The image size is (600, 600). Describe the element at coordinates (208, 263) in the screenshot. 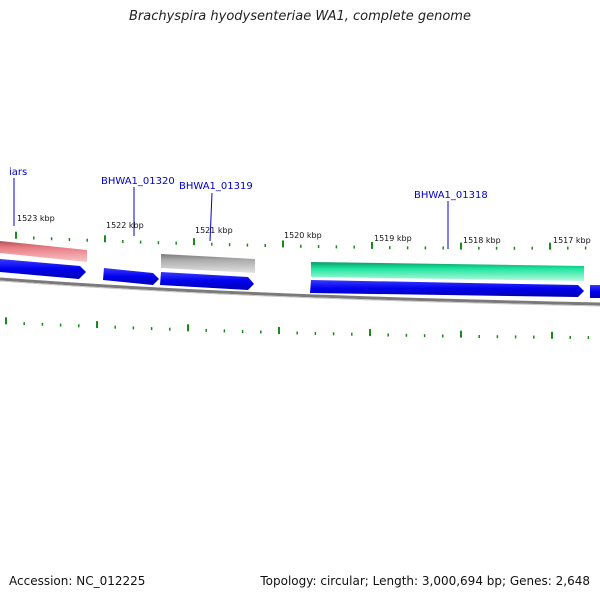

I see `feature-bhwa1-01319-gray` at that location.